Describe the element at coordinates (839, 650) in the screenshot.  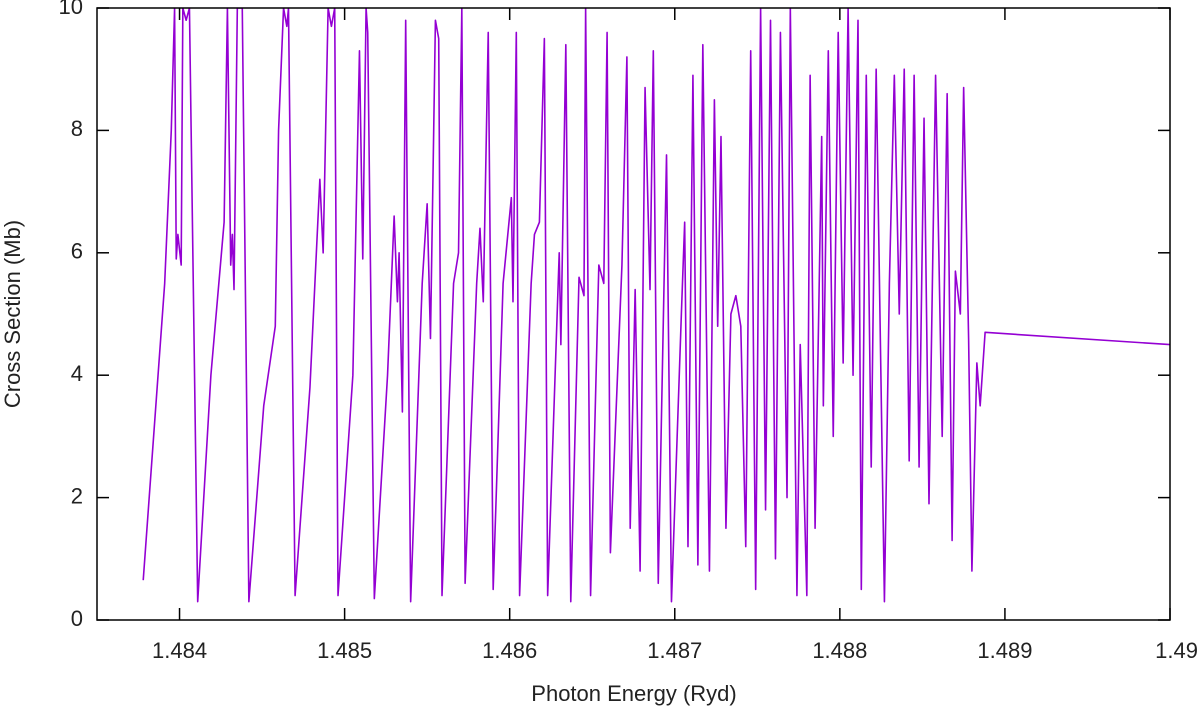
I see `x-tick-label: 1.488` at that location.